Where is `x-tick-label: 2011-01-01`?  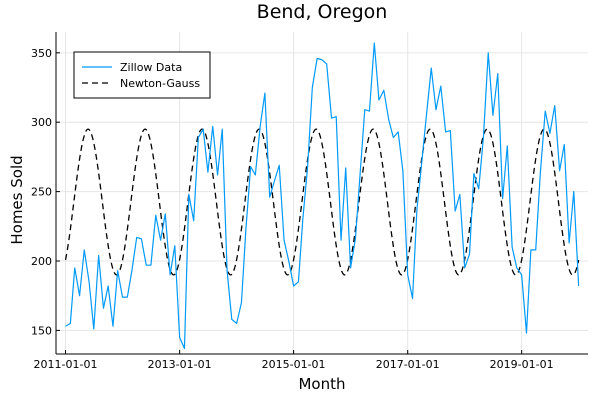 x-tick-label: 2011-01-01 is located at coordinates (66, 364).